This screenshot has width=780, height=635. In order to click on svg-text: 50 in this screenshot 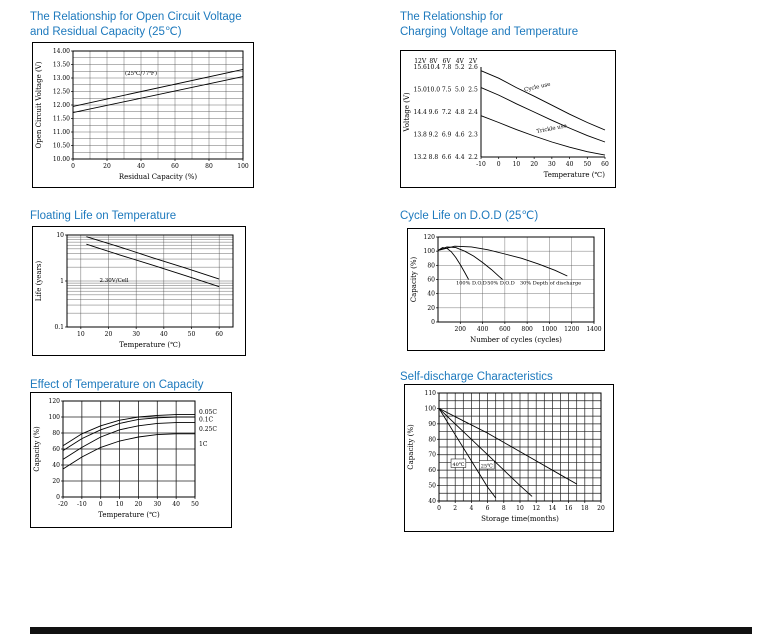, I will do `click(195, 504)`.